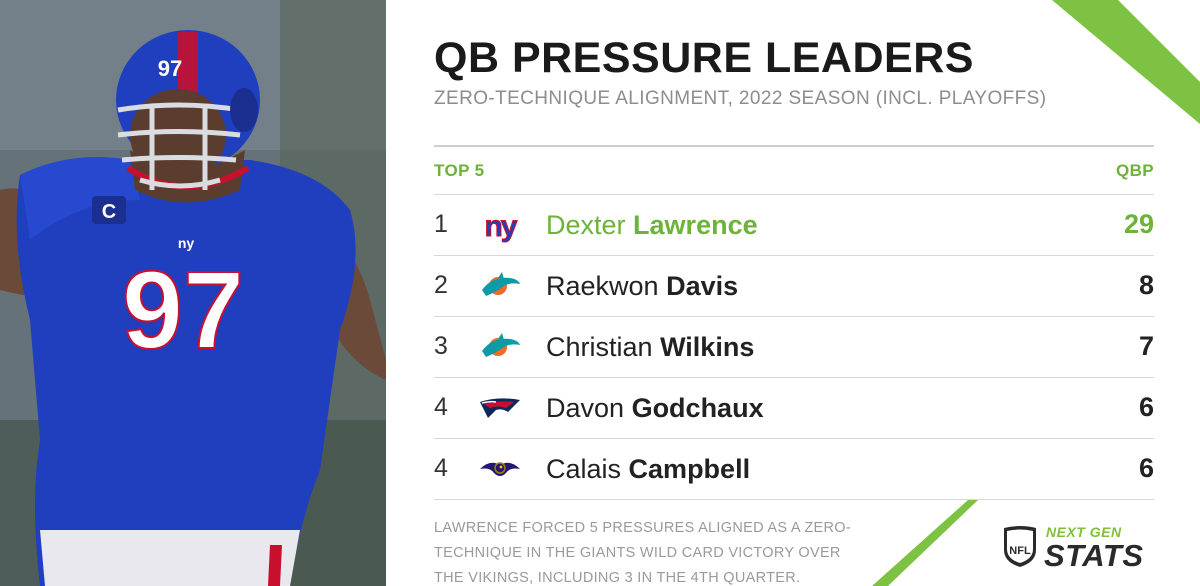 This screenshot has height=586, width=1200. Describe the element at coordinates (599, 347) in the screenshot. I see `first-name: Christian` at that location.